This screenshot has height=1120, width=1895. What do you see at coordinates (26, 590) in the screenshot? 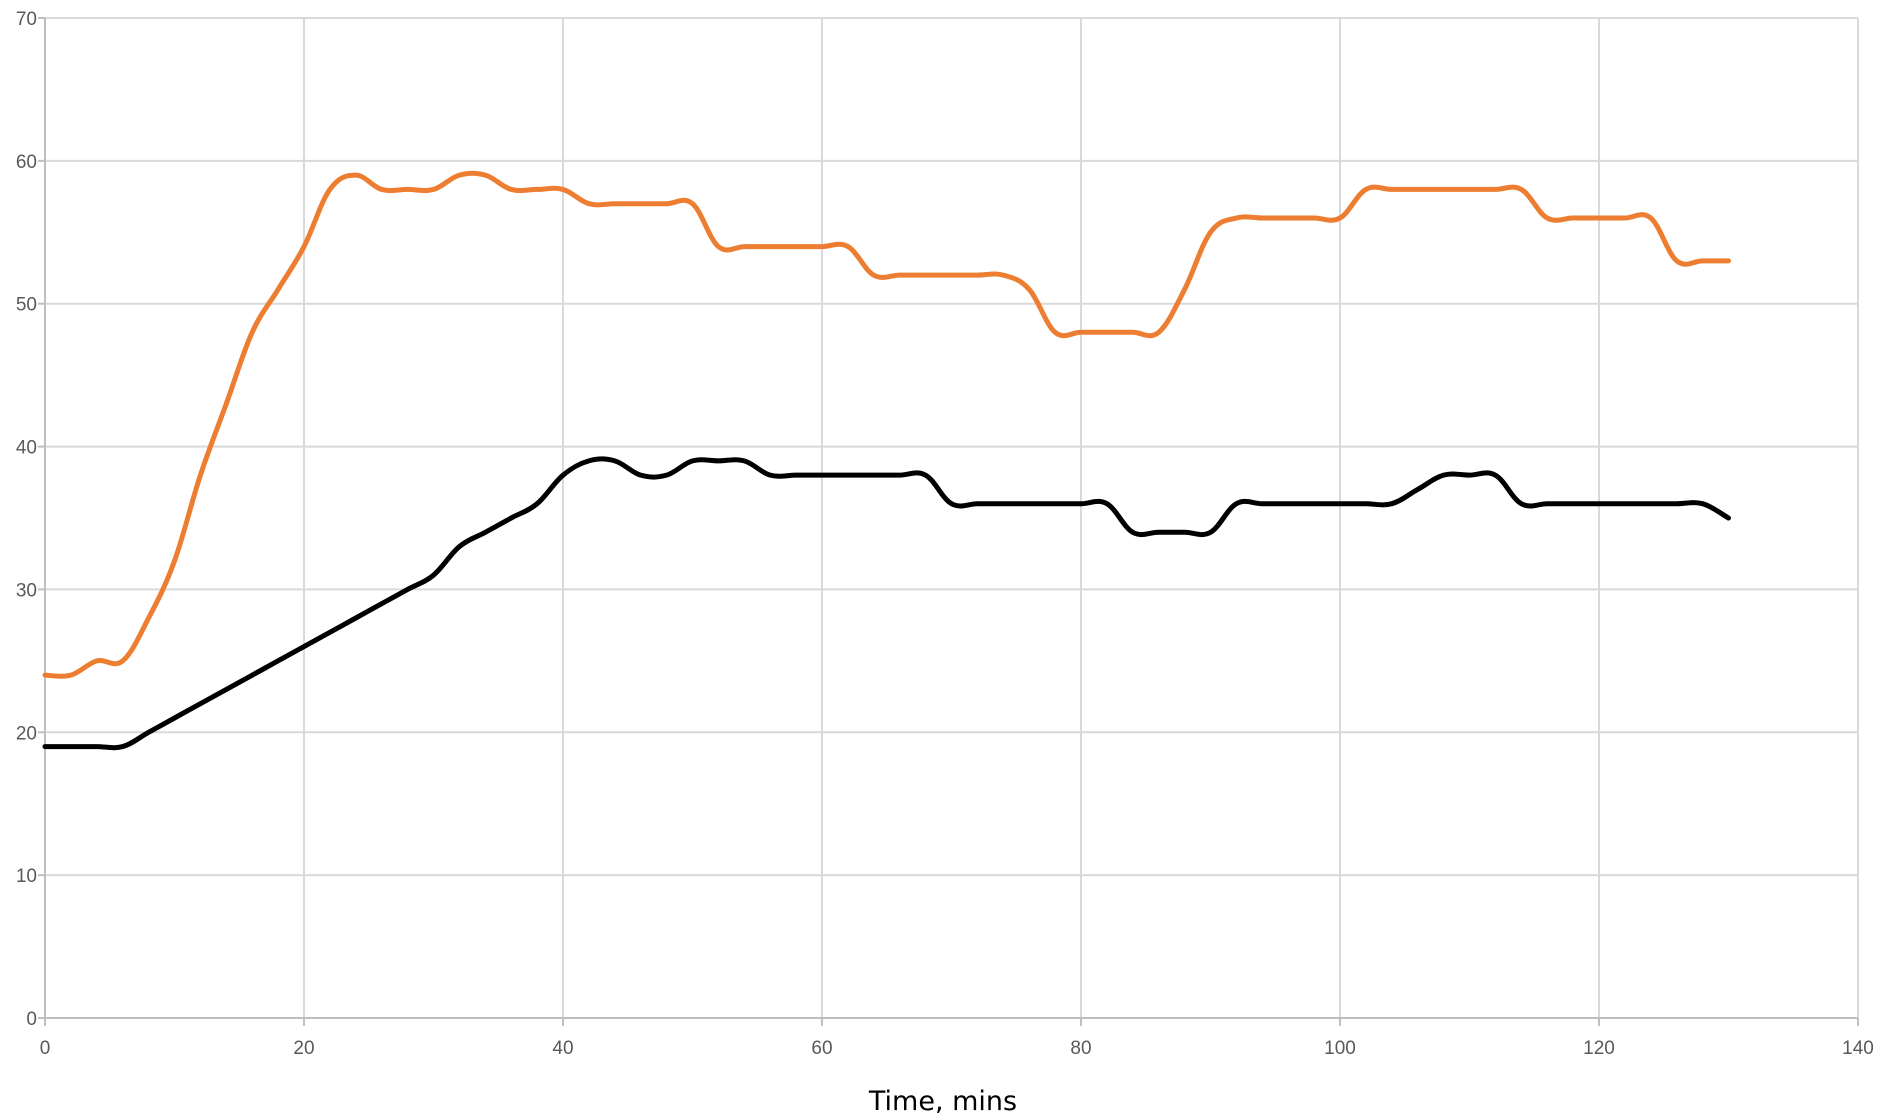
I see `y-tick-label: 30` at bounding box center [26, 590].